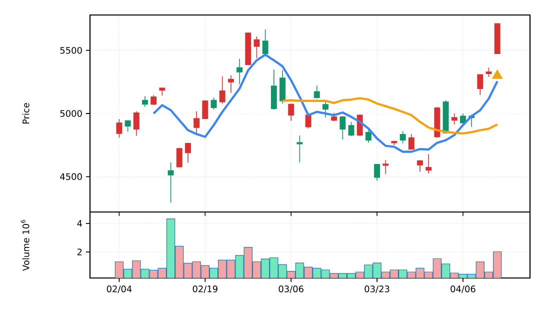  I want to click on y-tick-label: 5000, so click(71, 113).